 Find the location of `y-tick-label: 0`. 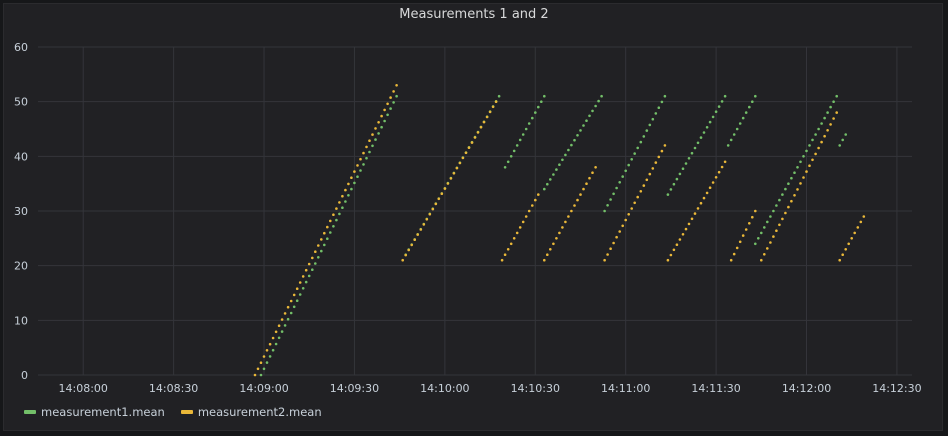

y-tick-label: 0 is located at coordinates (24, 375).